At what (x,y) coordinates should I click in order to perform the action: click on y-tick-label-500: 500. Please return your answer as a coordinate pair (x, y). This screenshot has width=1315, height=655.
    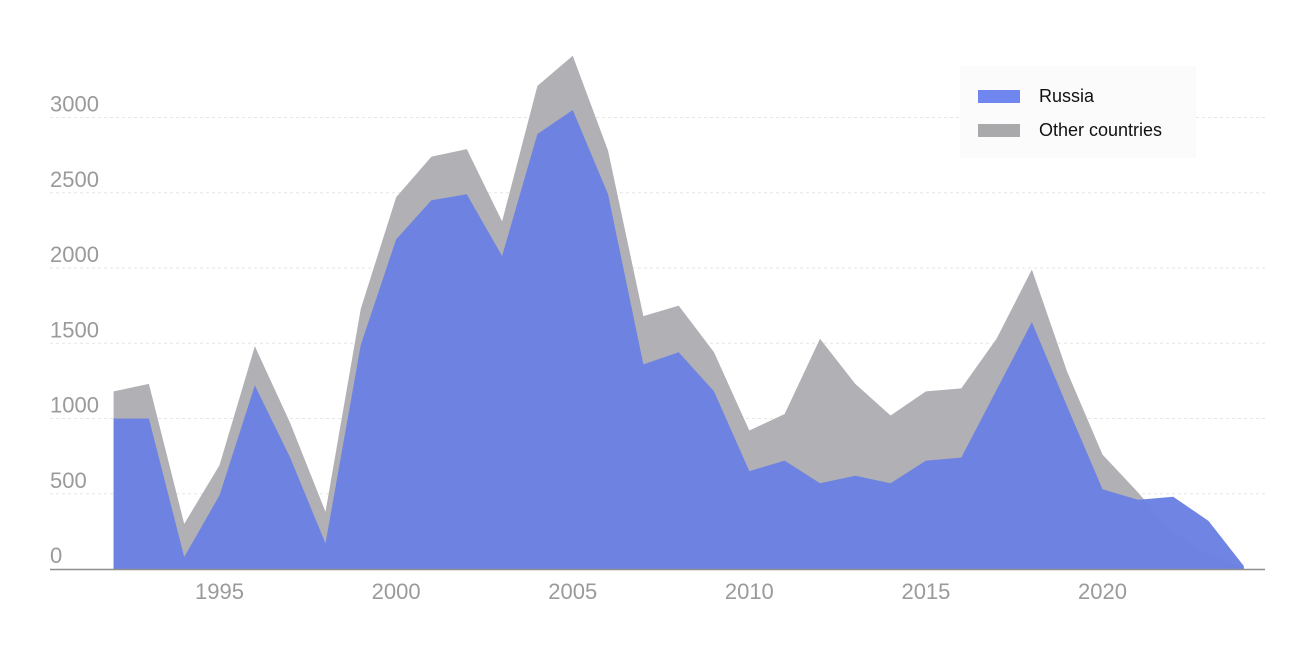
    Looking at the image, I should click on (68, 480).